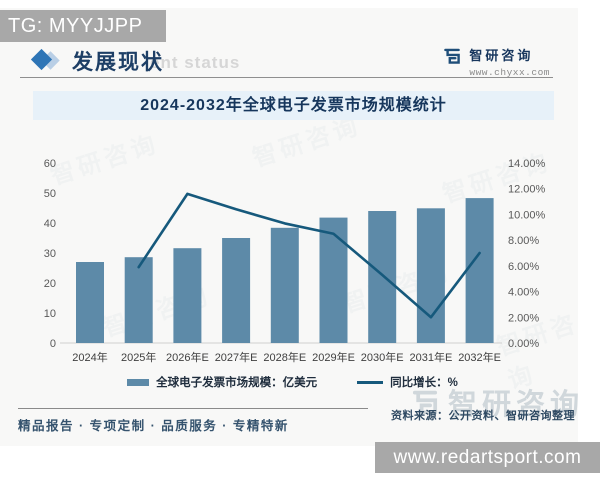 The height and width of the screenshot is (480, 600). I want to click on brand-url: www.chyxx.com, so click(509, 72).